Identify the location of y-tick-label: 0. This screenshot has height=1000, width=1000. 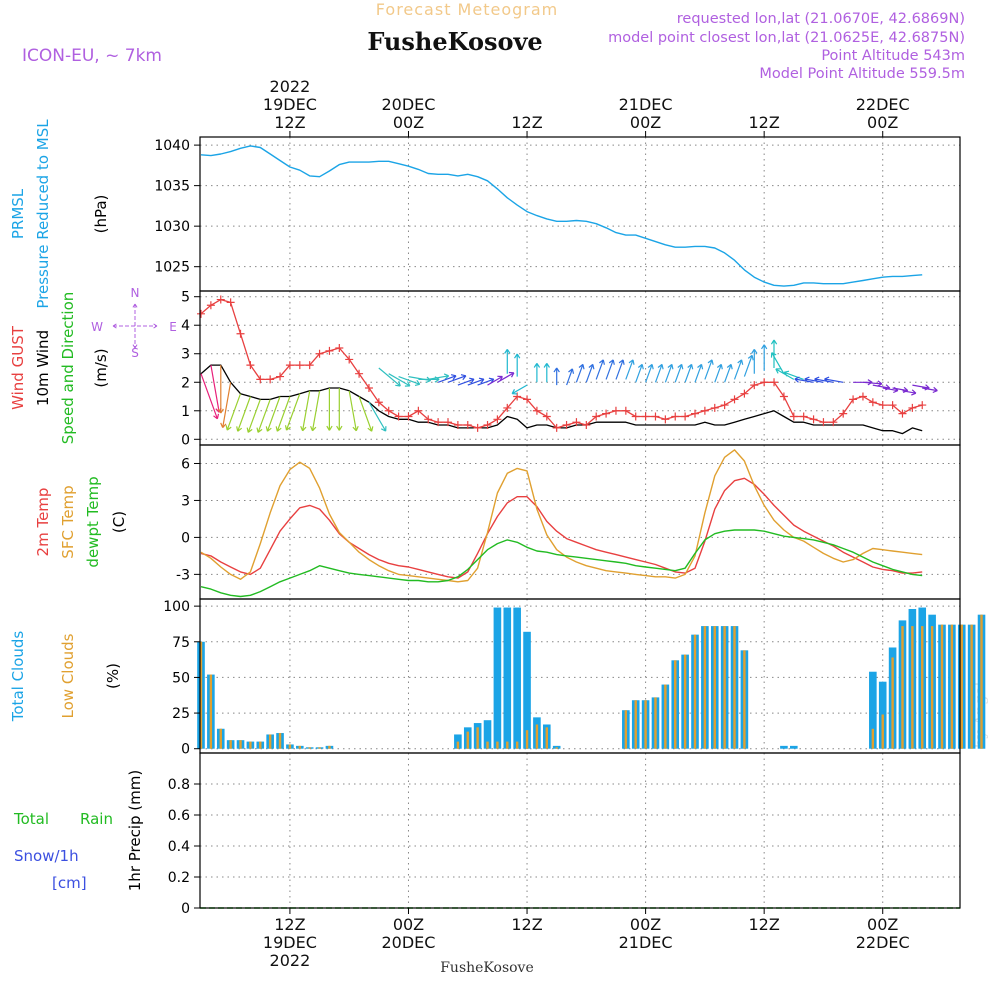
(185, 750).